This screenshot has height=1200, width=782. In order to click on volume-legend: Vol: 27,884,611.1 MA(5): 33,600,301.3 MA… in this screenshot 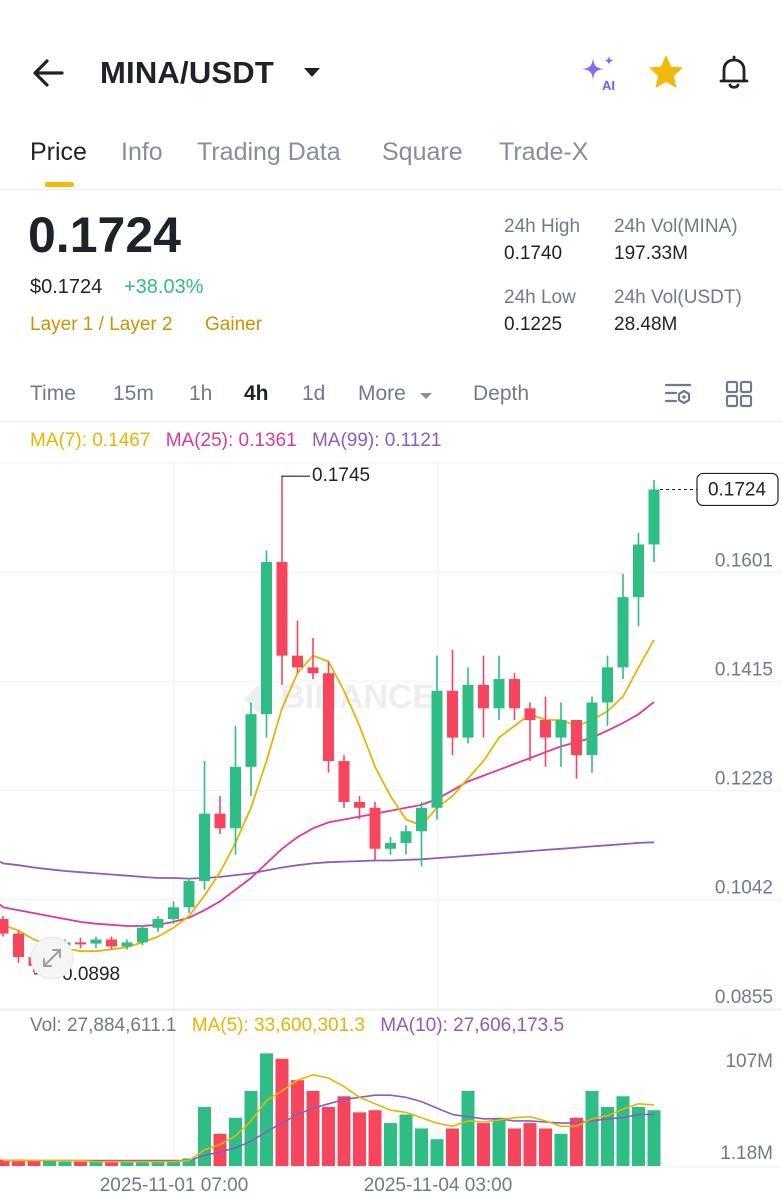, I will do `click(302, 1026)`.